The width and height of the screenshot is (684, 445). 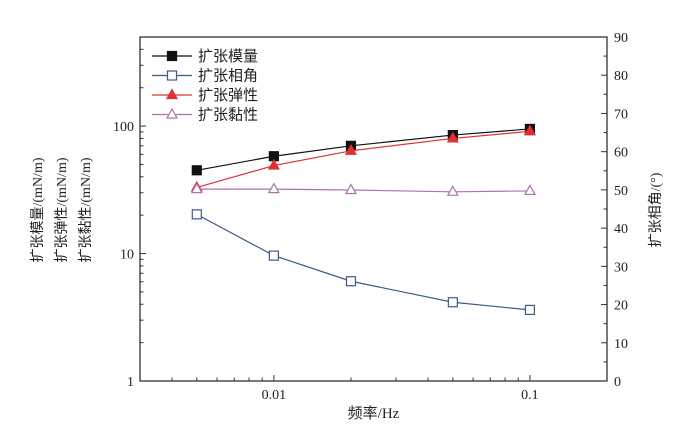 I want to click on y-left-tick-label: 10, so click(x=127, y=255).